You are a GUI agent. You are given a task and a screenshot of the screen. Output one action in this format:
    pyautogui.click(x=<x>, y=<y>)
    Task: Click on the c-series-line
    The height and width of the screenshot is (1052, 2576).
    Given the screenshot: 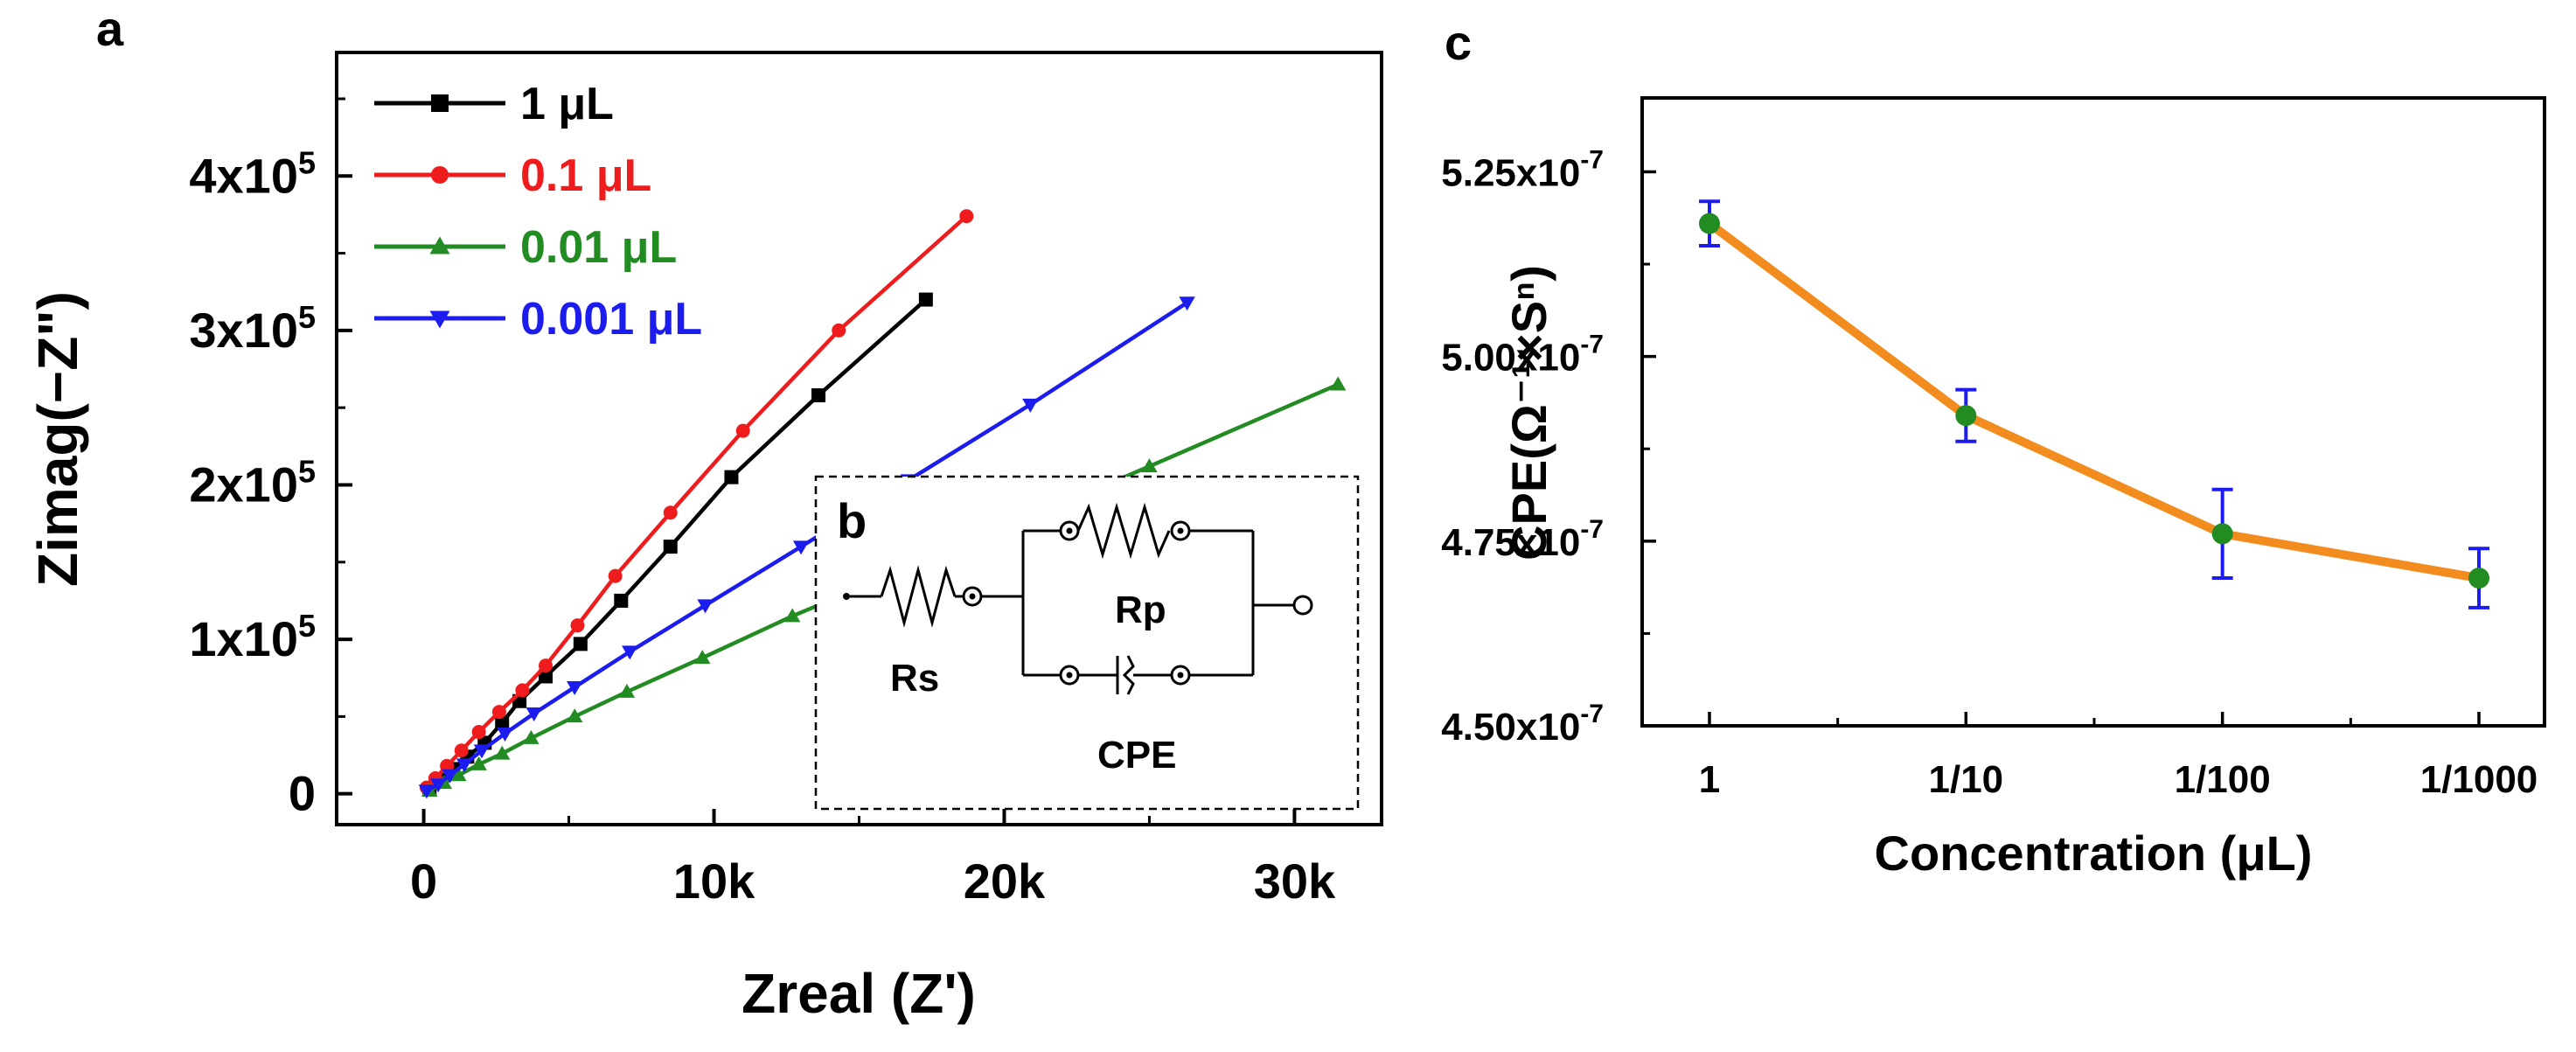 What is the action you would take?
    pyautogui.click(x=2093, y=400)
    